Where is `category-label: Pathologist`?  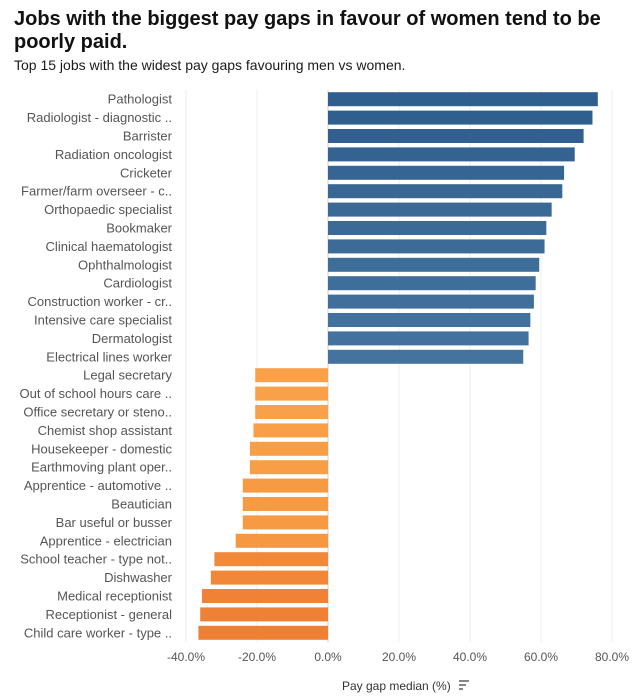 category-label: Pathologist is located at coordinates (140, 99).